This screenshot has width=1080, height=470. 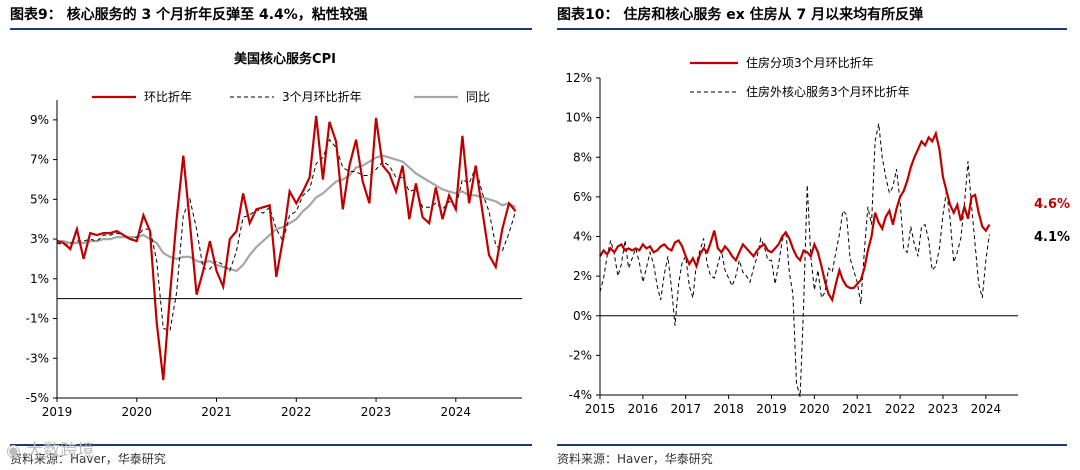 What do you see at coordinates (812, 29) in the screenshot?
I see `right-title-rule` at bounding box center [812, 29].